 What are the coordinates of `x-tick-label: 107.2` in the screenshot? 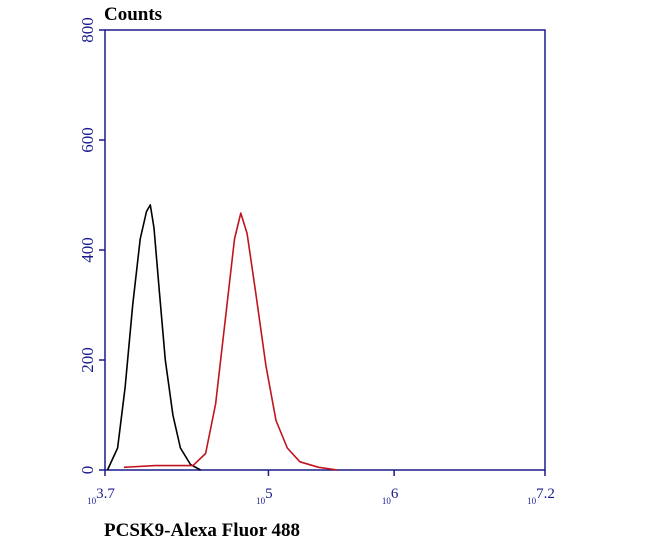 It's located at (541, 496).